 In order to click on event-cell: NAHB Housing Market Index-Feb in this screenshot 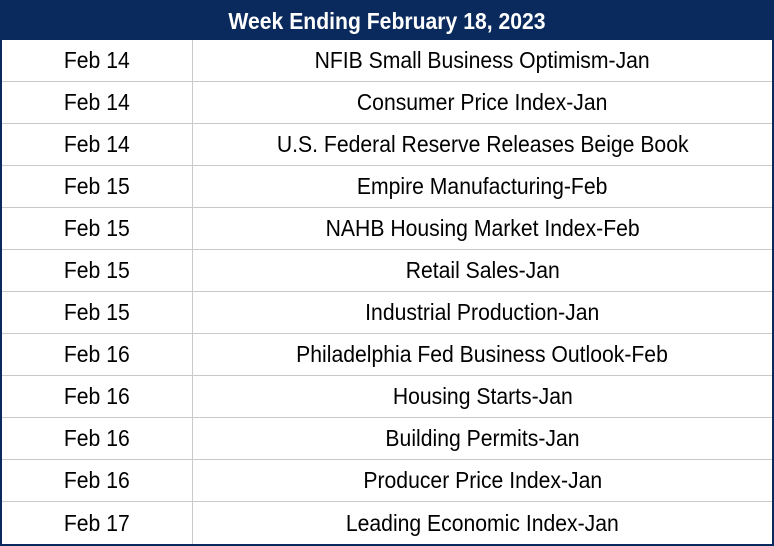, I will do `click(482, 228)`.